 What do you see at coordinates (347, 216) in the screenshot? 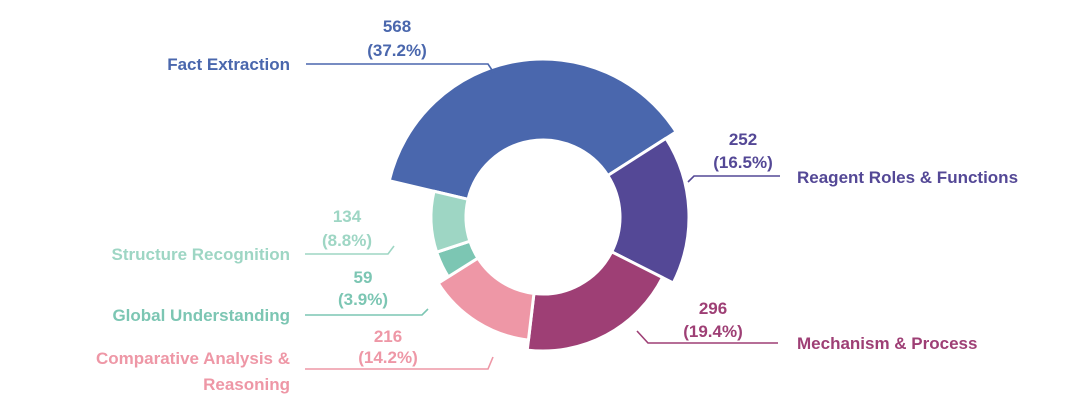
I see `value-label-structure-recognition: 134` at bounding box center [347, 216].